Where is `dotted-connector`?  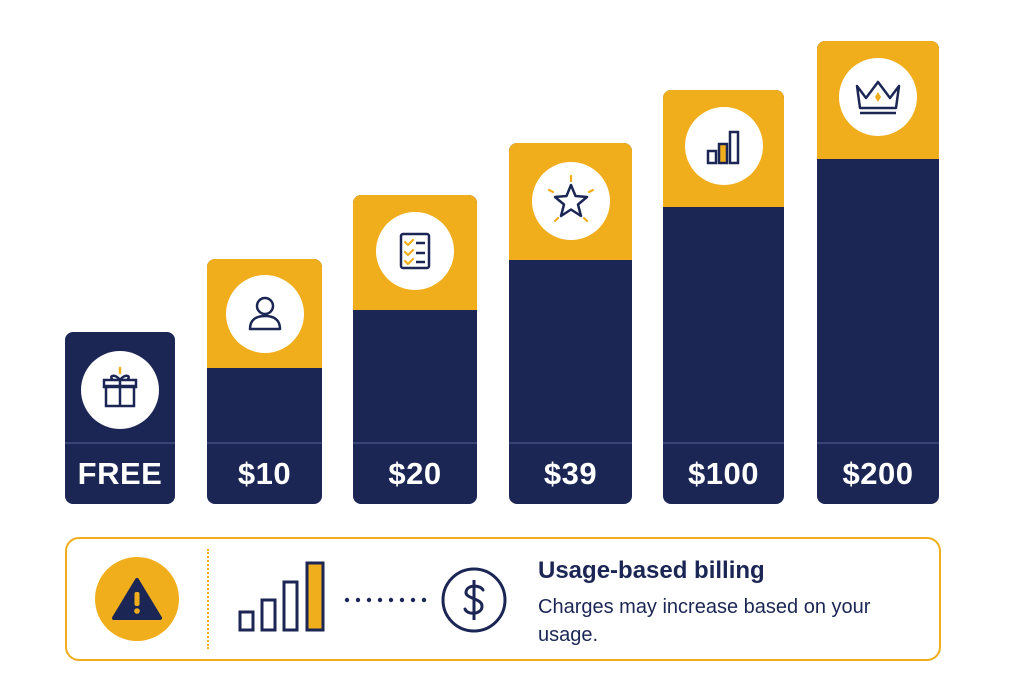 dotted-connector is located at coordinates (385, 600).